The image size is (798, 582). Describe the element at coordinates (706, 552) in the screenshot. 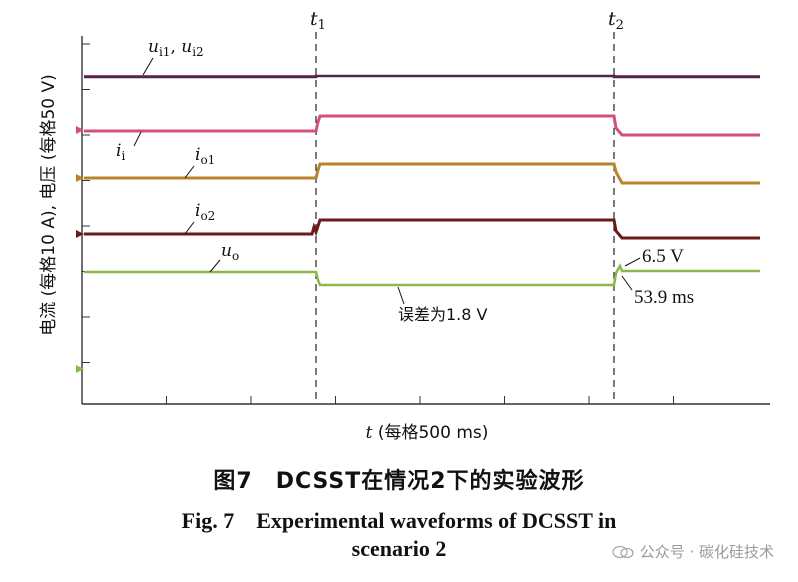

I see `watermark-text: 公众号 · 碳化硅技术` at that location.